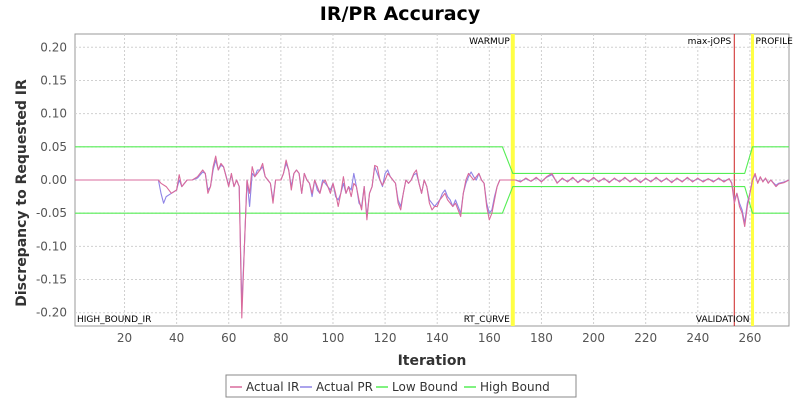 The image size is (800, 404). What do you see at coordinates (344, 387) in the screenshot?
I see `legend-entry-label: Actual PR` at bounding box center [344, 387].